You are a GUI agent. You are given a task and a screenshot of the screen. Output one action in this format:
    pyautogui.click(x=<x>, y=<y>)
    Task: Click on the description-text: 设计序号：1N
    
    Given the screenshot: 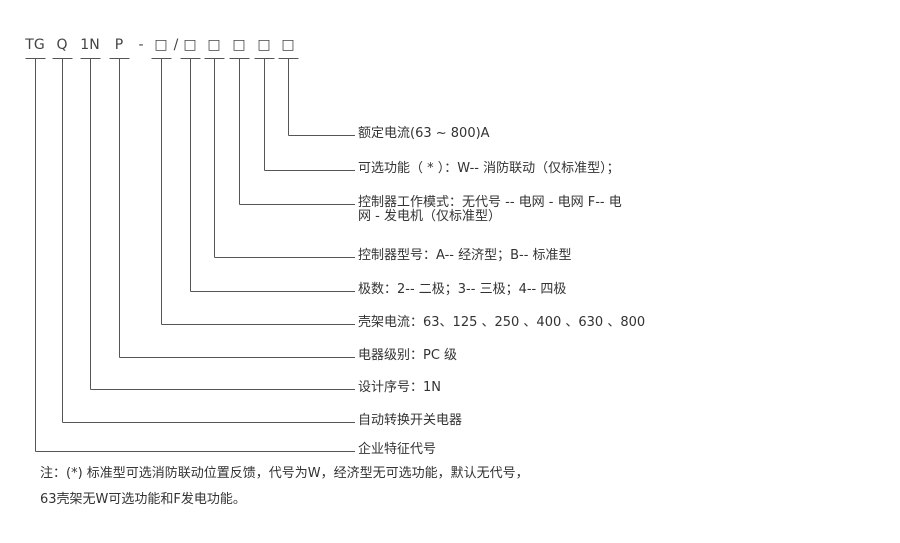 What is the action you would take?
    pyautogui.click(x=399, y=387)
    